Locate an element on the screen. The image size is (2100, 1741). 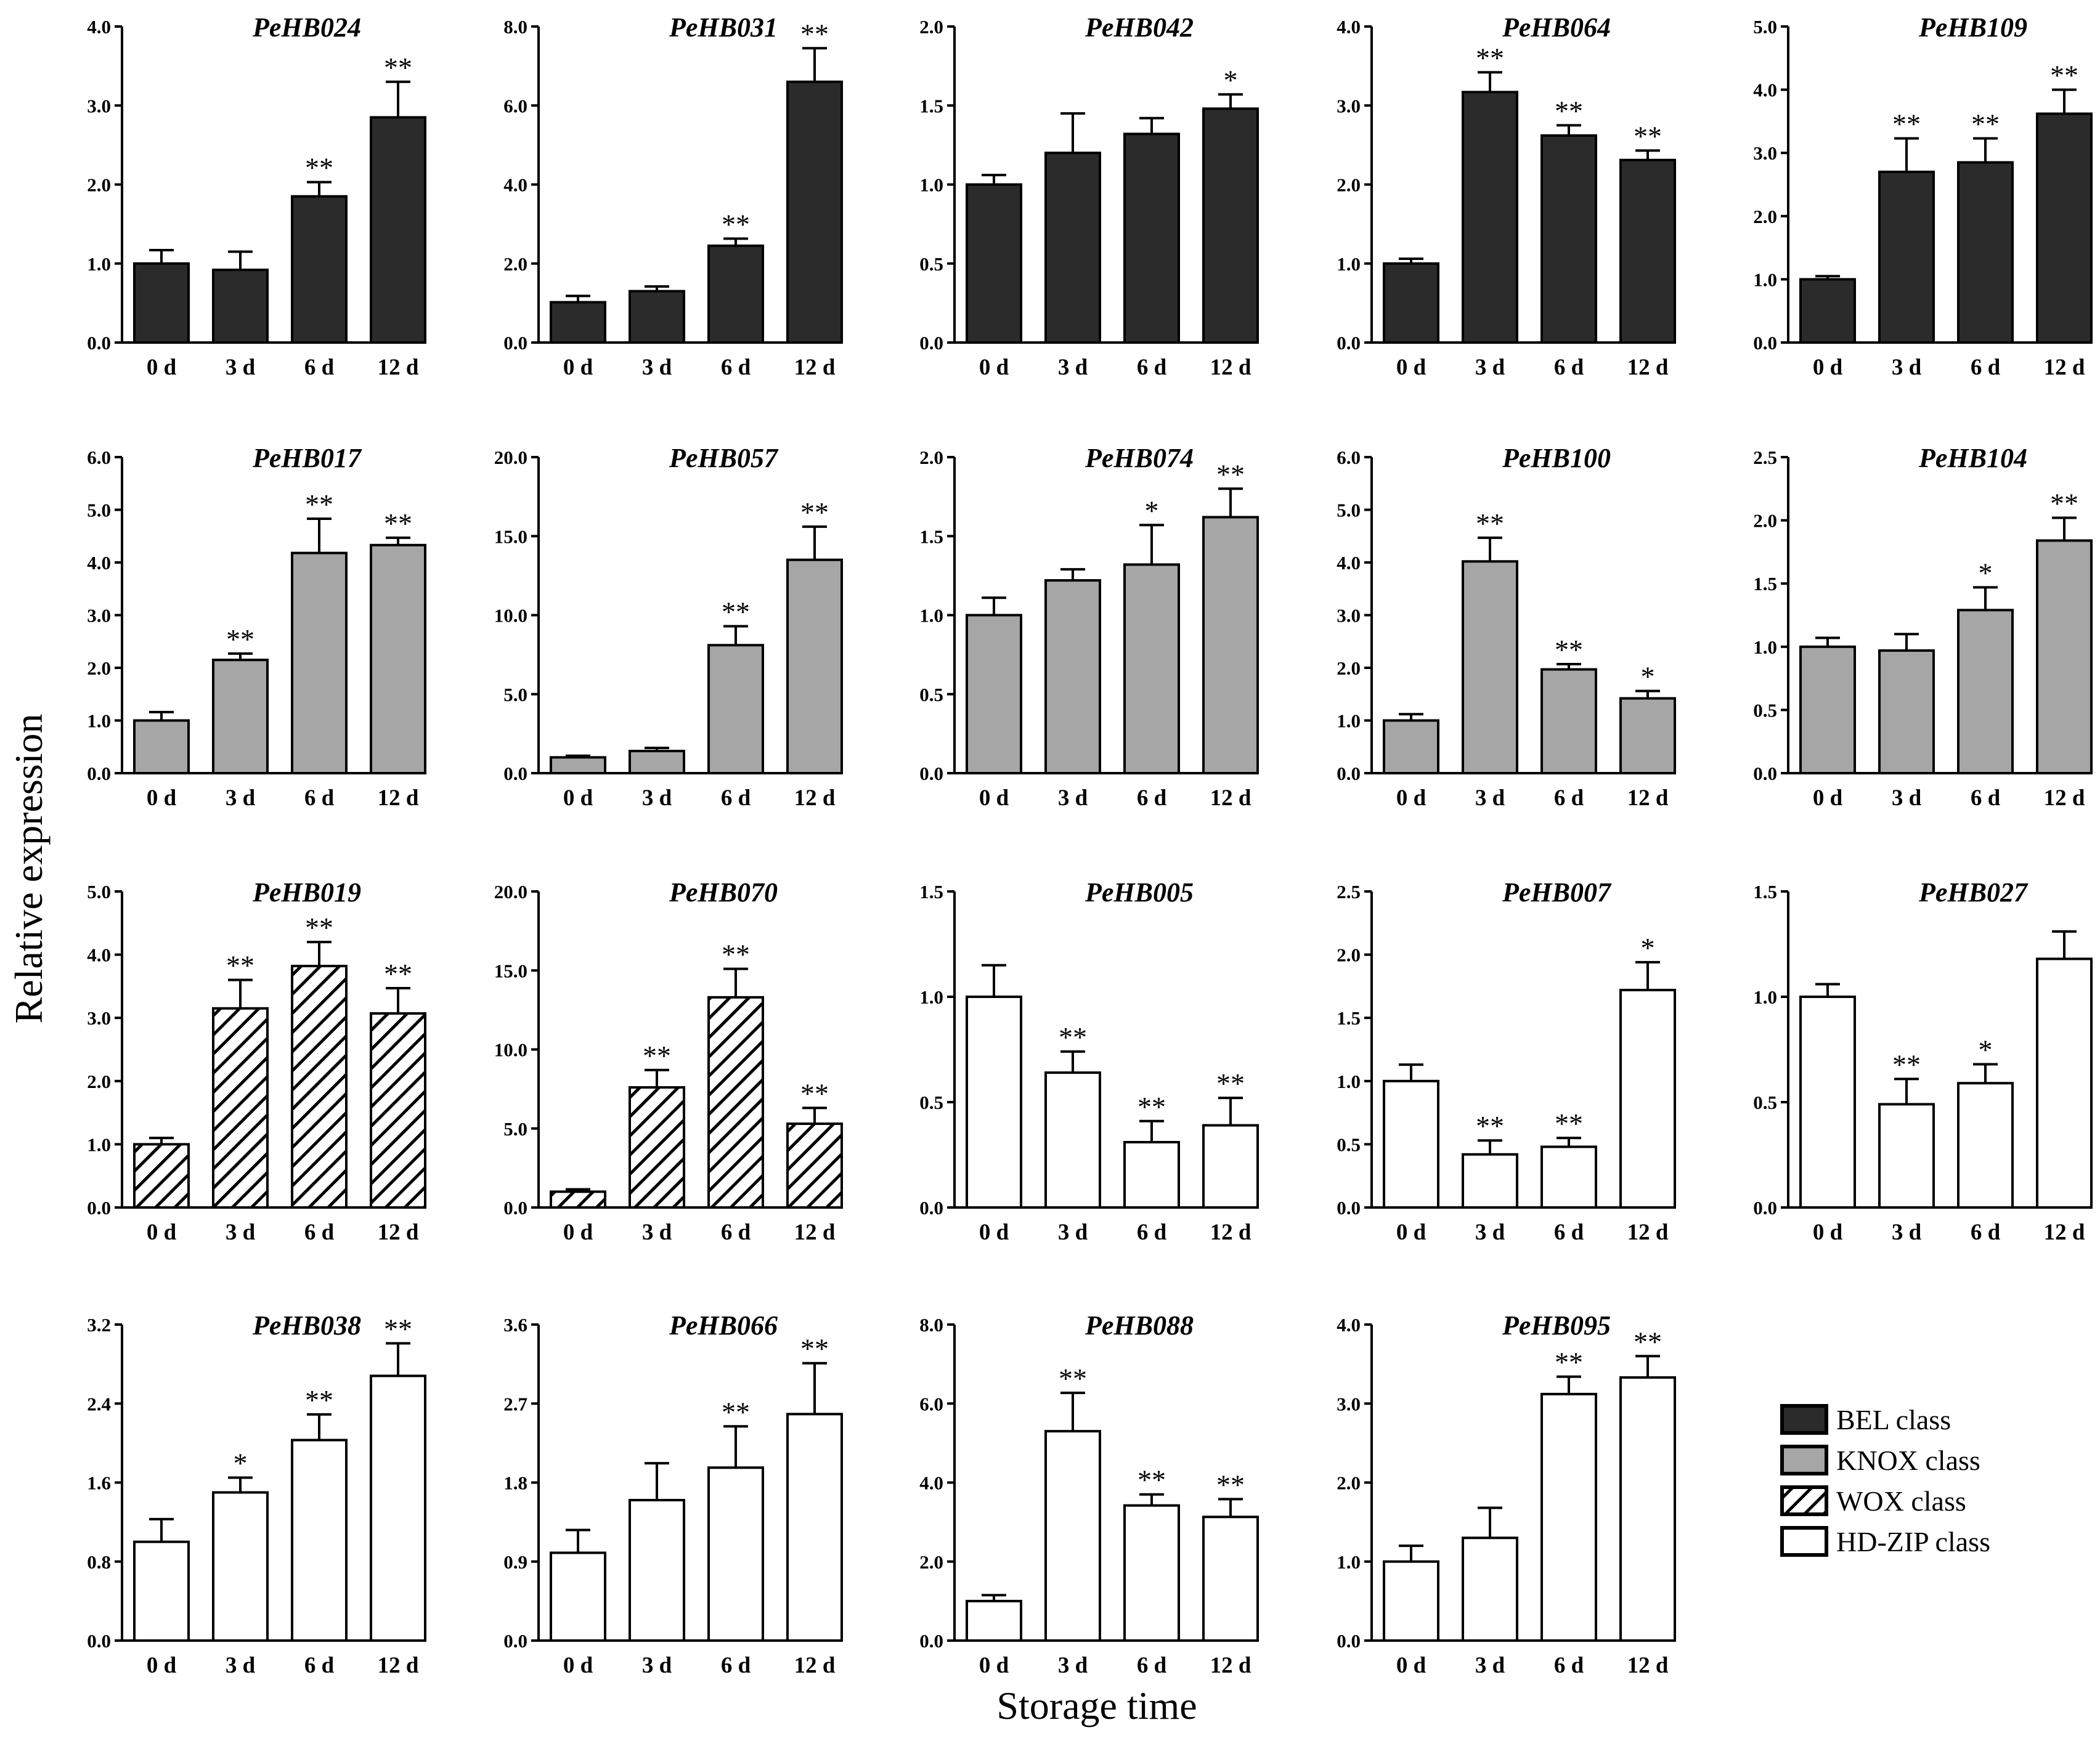
significance-label: * is located at coordinates (1986, 572).